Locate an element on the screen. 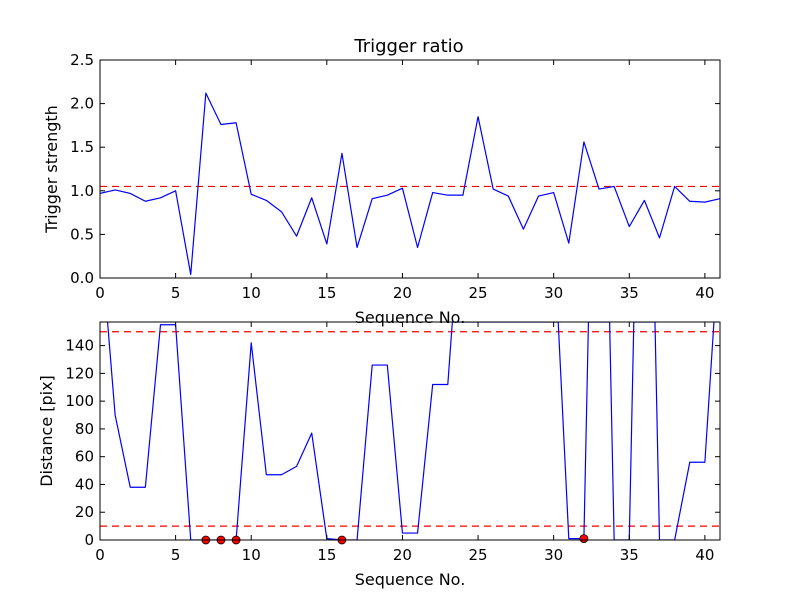 The width and height of the screenshot is (800, 600). y-tick-label: 2.5 is located at coordinates (82, 60).